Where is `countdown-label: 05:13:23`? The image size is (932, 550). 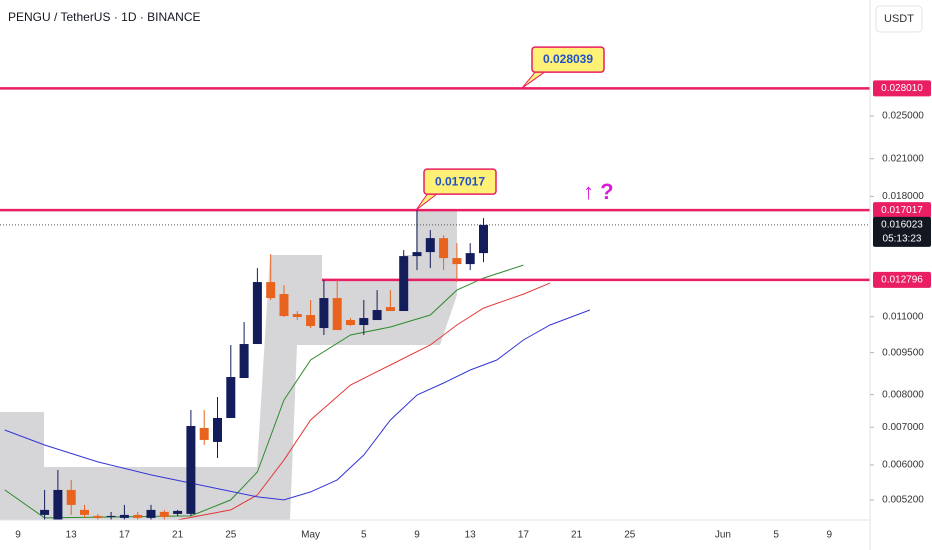 countdown-label: 05:13:23 is located at coordinates (902, 238).